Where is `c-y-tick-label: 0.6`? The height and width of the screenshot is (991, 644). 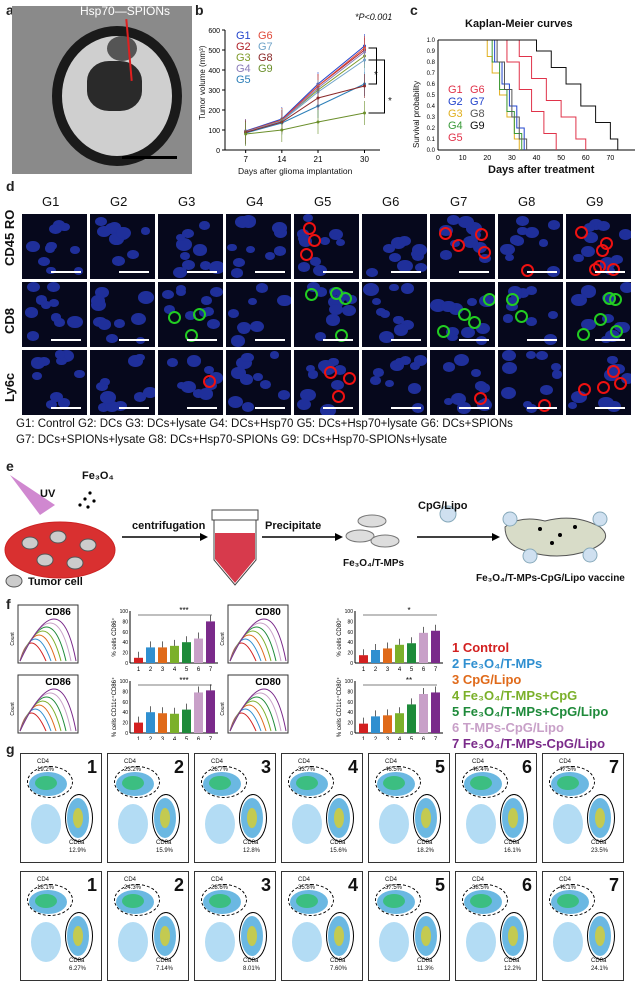
c-y-tick-label: 0.6 is located at coordinates (431, 85).